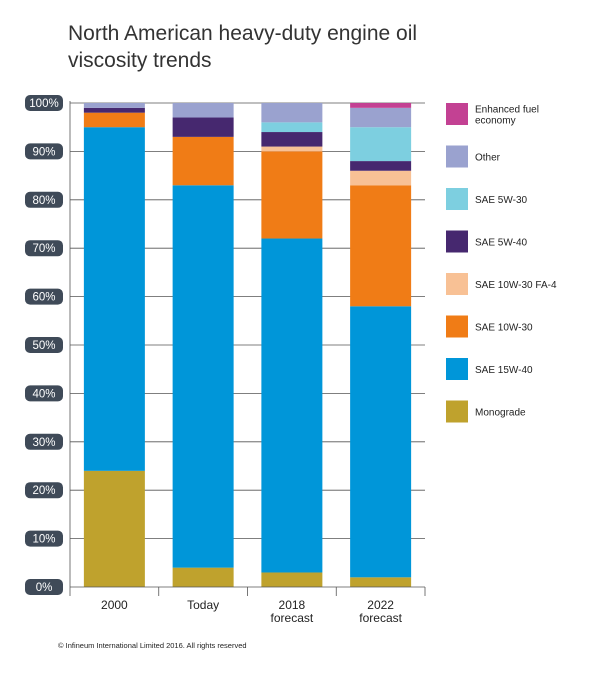 Image resolution: width=599 pixels, height=678 pixels. I want to click on y-tick-label: 60%, so click(43, 298).